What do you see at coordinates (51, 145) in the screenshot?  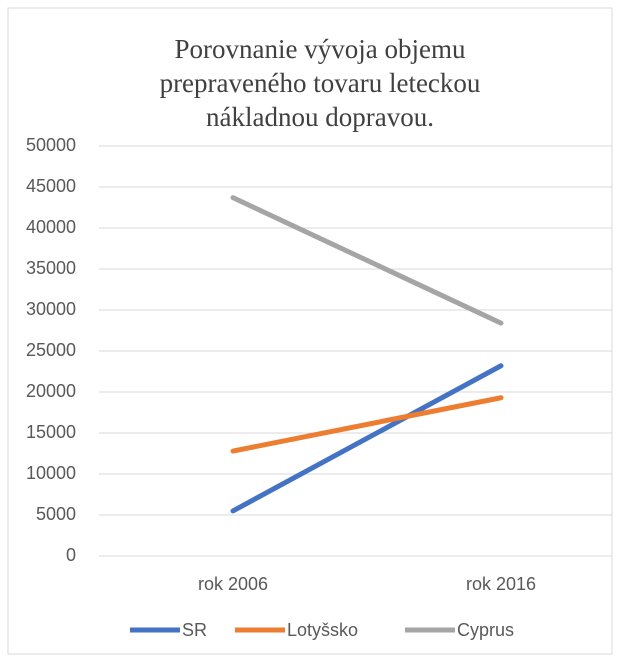 I see `y-tick-label: 50000` at bounding box center [51, 145].